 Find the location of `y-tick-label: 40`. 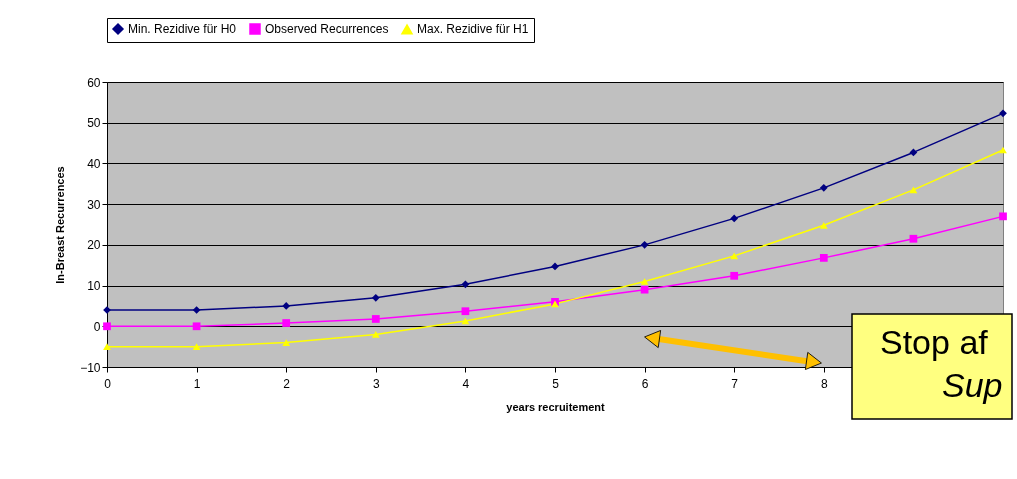

y-tick-label: 40 is located at coordinates (94, 163).